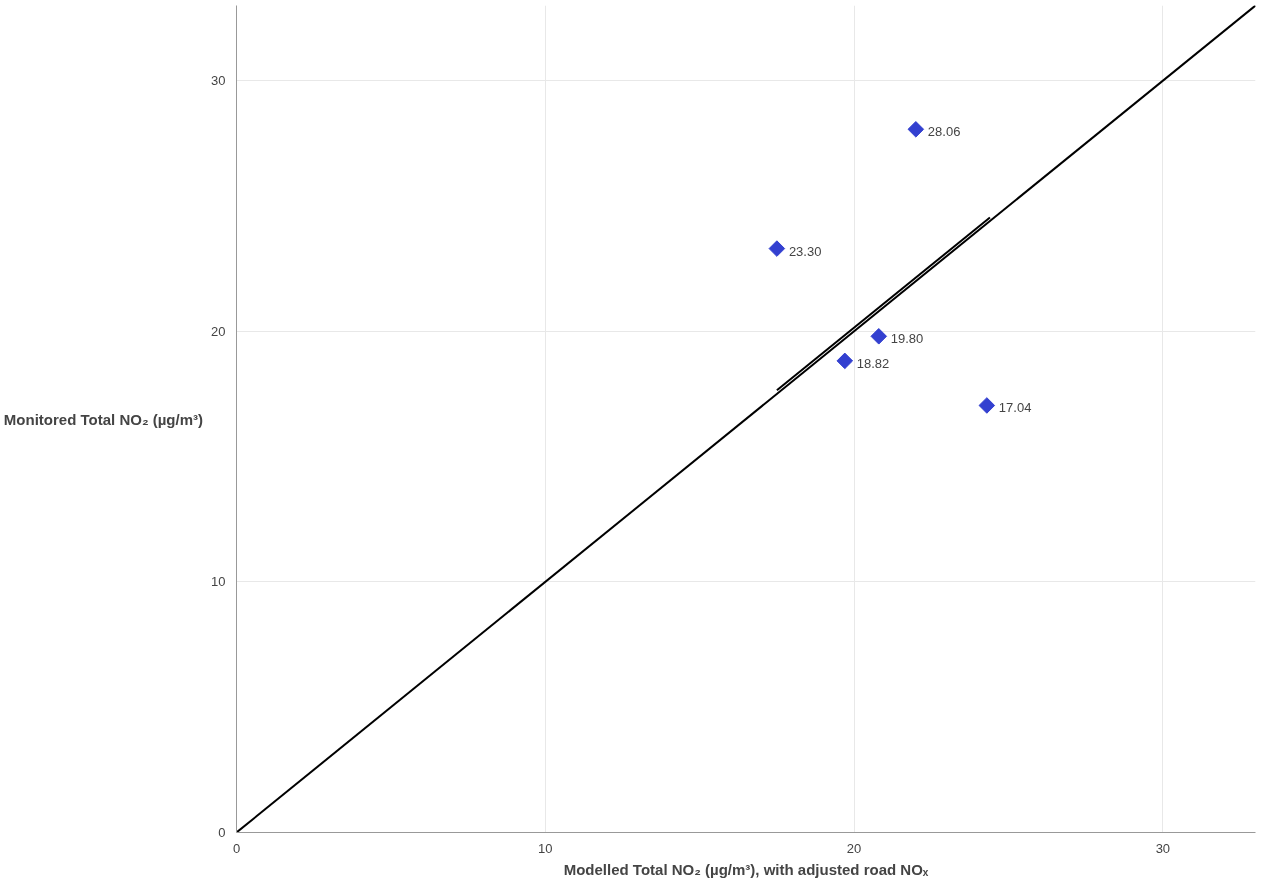  Describe the element at coordinates (103, 419) in the screenshot. I see `y-axis-title: Monitored Total NO₂ (µg/m³)` at that location.